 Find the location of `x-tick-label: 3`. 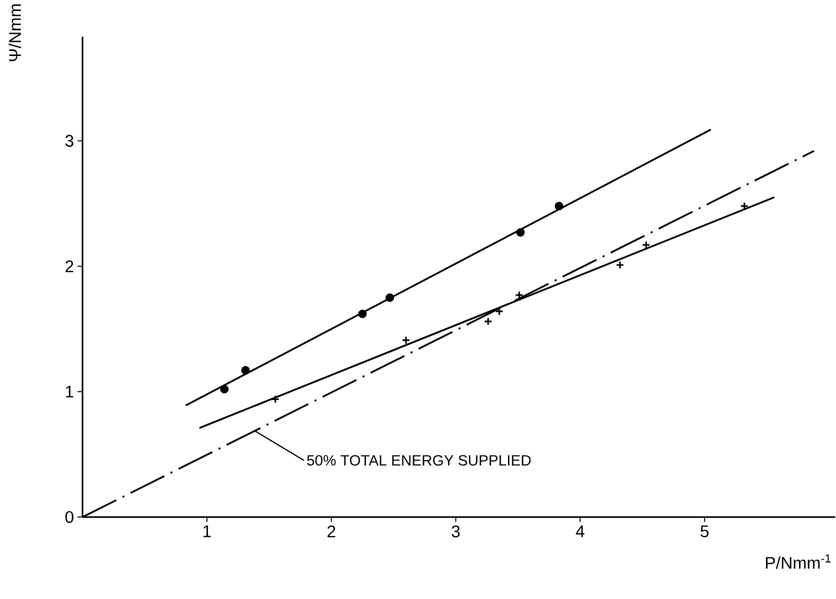

x-tick-label: 3 is located at coordinates (456, 532).